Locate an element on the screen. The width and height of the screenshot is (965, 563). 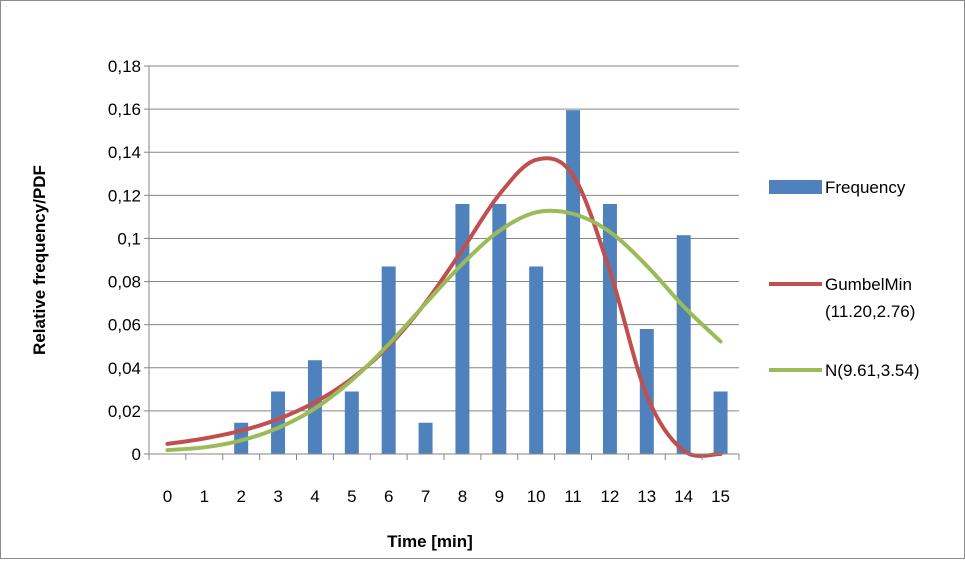
y-tick-label: 0,12 is located at coordinates (124, 195).